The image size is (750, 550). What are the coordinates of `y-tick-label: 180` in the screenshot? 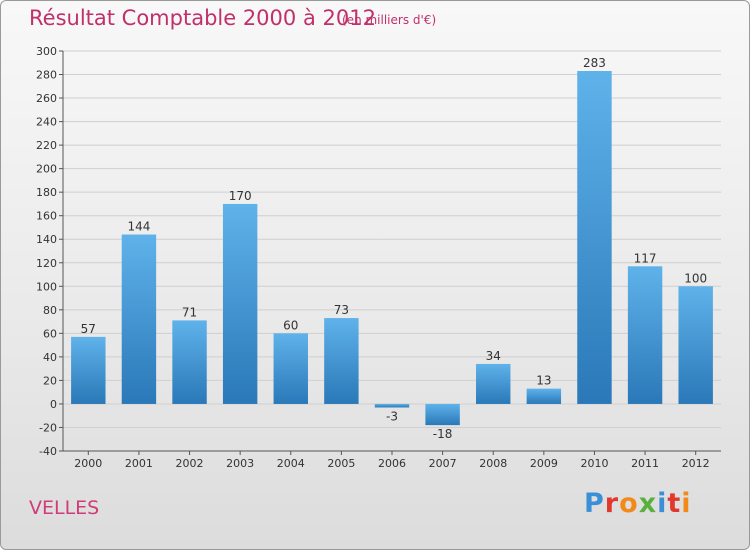 It's located at (46, 192).